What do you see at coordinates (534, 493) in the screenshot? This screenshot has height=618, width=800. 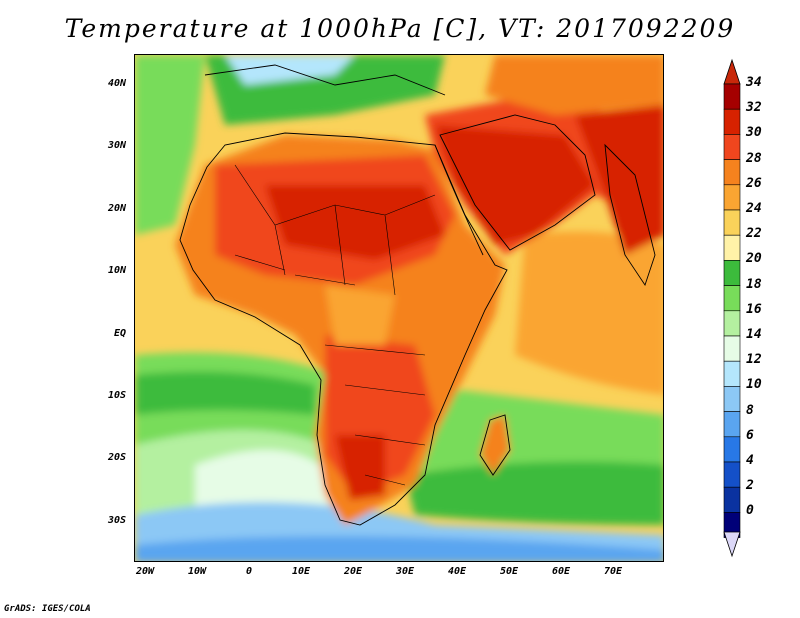 I see `ocean-green-southeast` at bounding box center [534, 493].